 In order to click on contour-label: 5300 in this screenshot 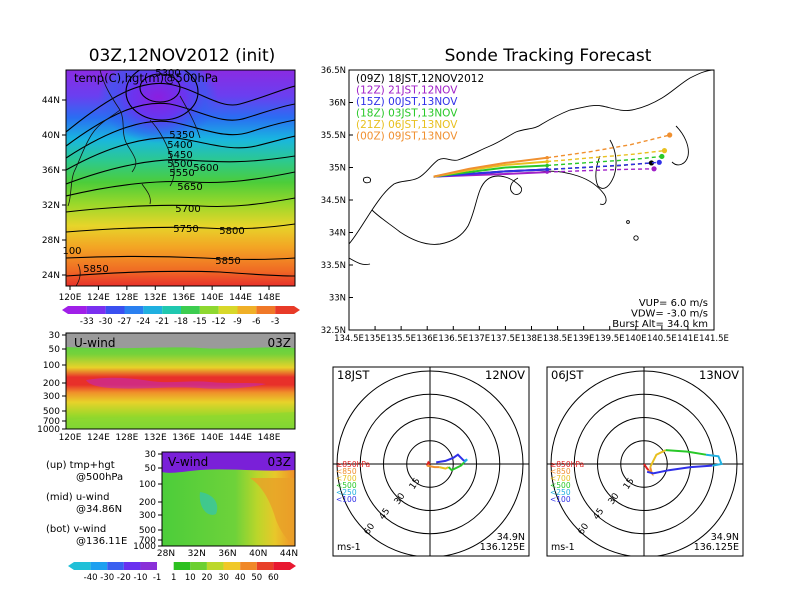, I will do `click(167, 73)`.